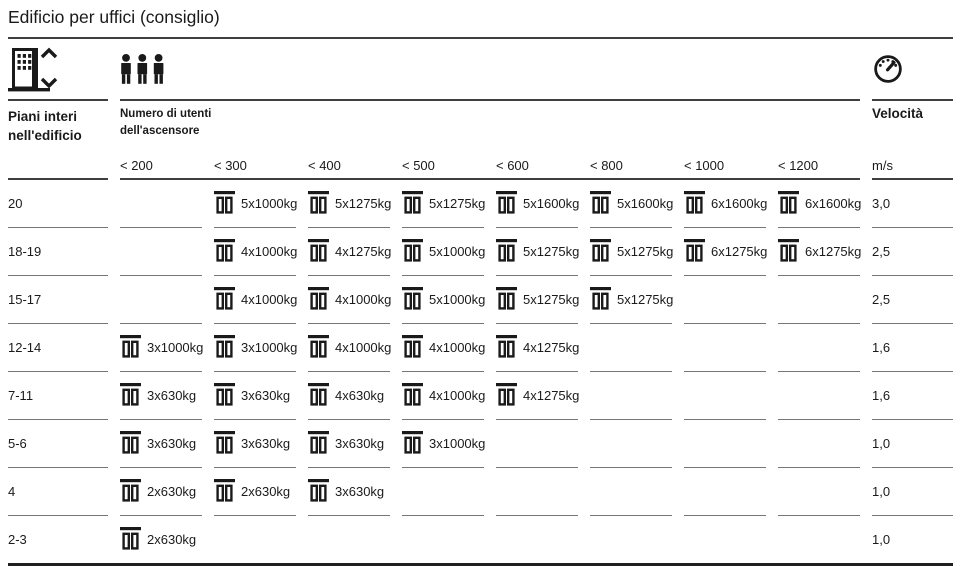 The image size is (961, 566). I want to click on floors-cell: 20, so click(58, 204).